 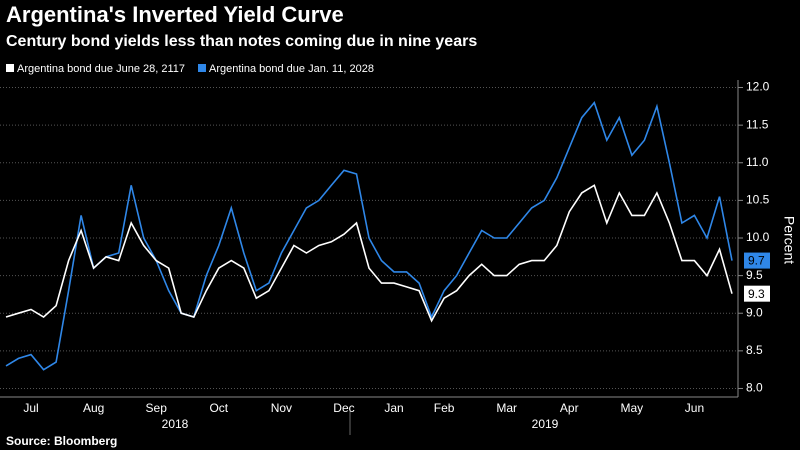 I want to click on x-tick-label: Feb, so click(x=444, y=408).